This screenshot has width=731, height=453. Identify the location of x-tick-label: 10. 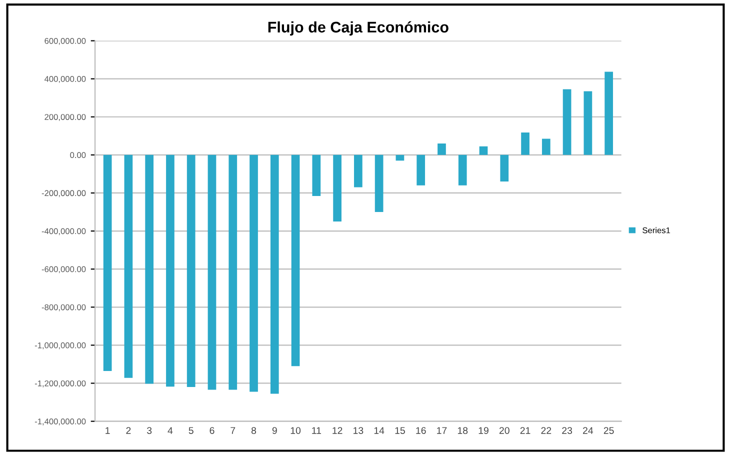
(295, 430).